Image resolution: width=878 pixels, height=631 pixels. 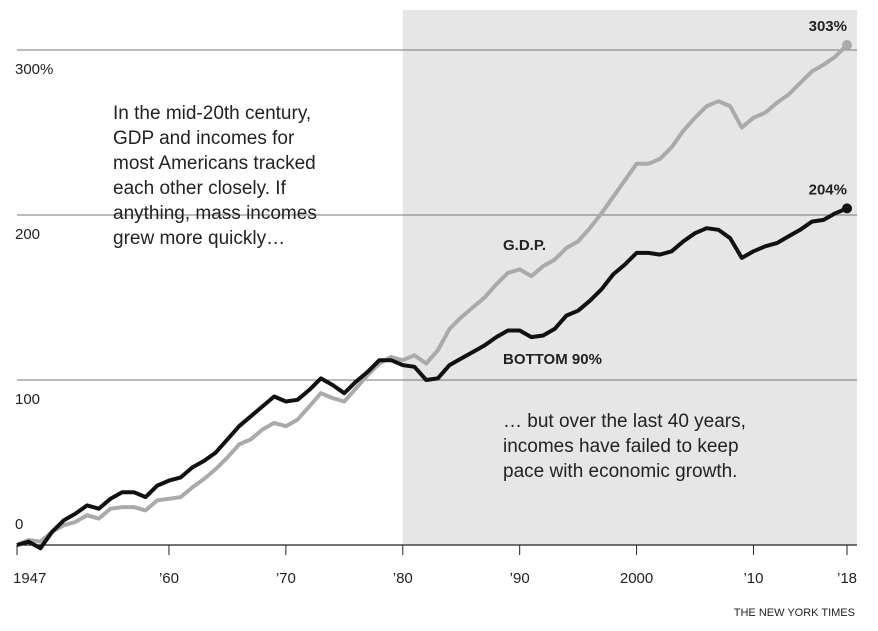 What do you see at coordinates (19, 524) in the screenshot?
I see `y-tick-label: 0` at bounding box center [19, 524].